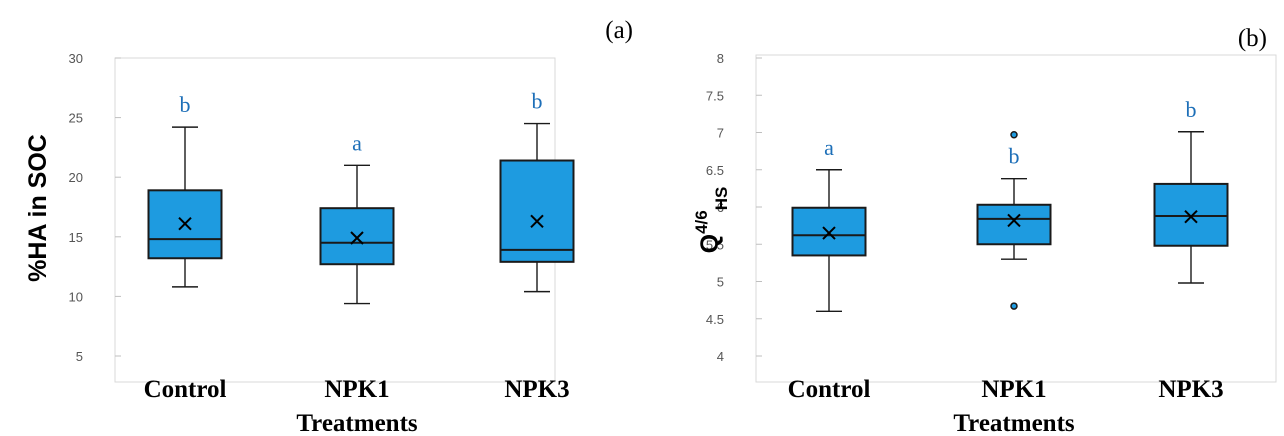  What do you see at coordinates (76, 296) in the screenshot?
I see `y-tick-label: 10` at bounding box center [76, 296].